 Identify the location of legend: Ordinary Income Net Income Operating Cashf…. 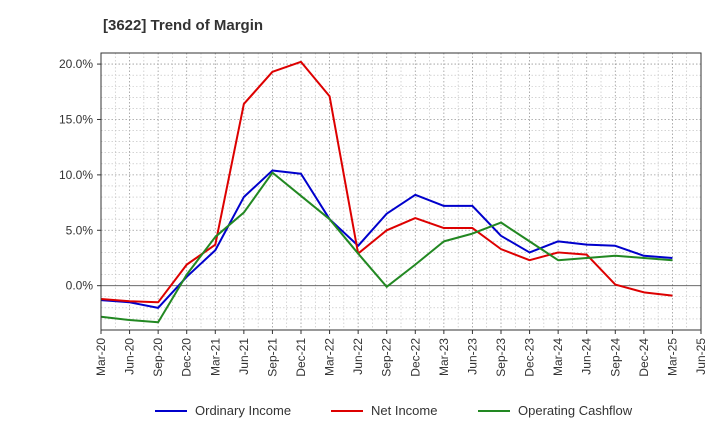
(394, 410).